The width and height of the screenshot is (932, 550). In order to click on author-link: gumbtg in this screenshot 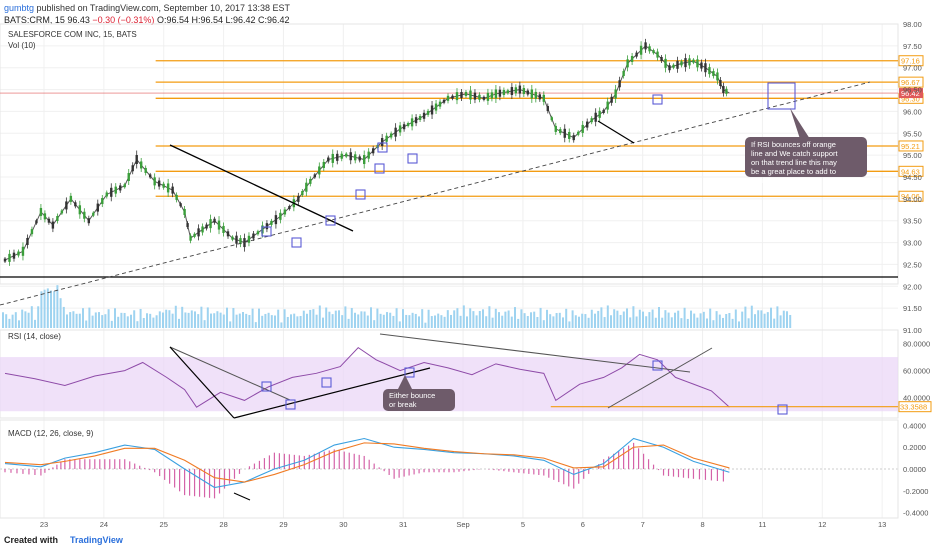, I will do `click(19, 8)`.